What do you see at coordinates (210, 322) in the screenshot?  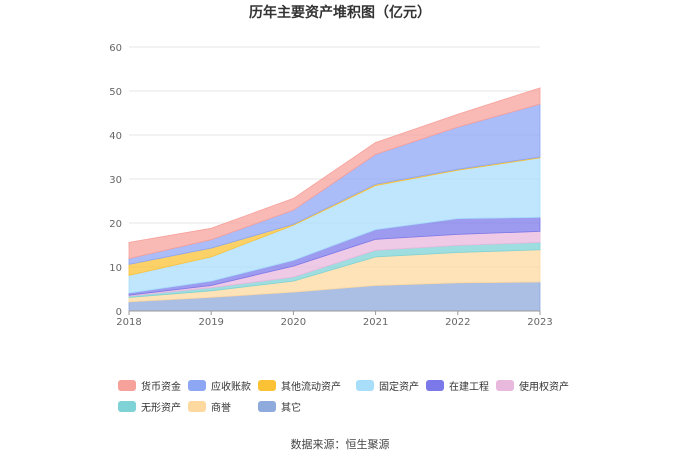 I see `x-tick-label: 2019` at bounding box center [210, 322].